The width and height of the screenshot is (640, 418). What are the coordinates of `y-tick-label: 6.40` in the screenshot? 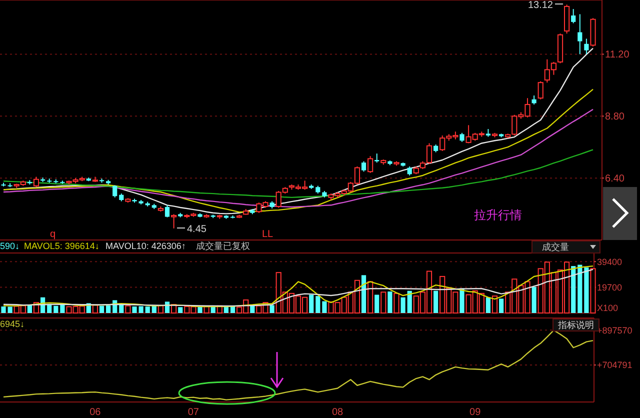 It's located at (615, 179).